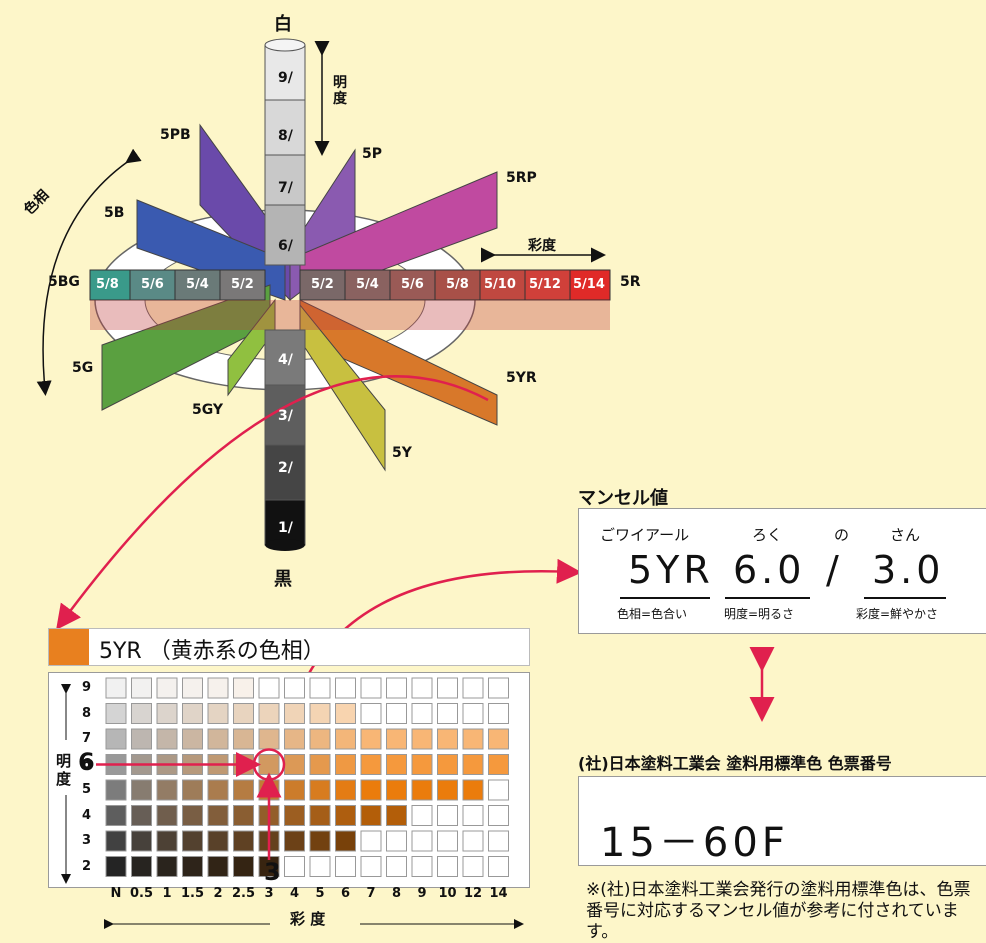 The height and width of the screenshot is (943, 986). Describe the element at coordinates (243, 893) in the screenshot. I see `chroma-col-label: 2.5` at that location.